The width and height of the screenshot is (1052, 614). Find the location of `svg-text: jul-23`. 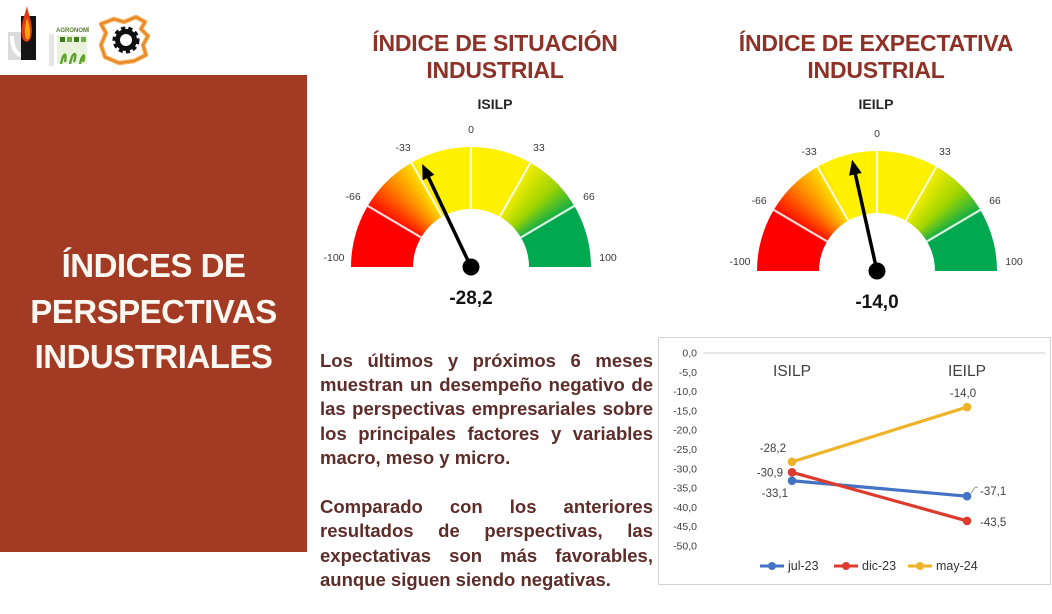

svg-text: jul-23 is located at coordinates (803, 566).